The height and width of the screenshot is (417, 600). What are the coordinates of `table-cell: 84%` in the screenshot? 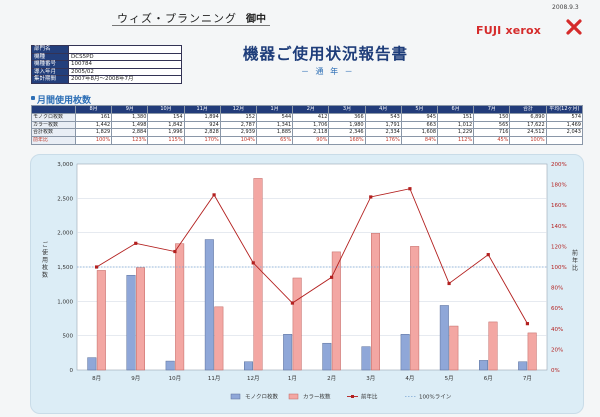 It's located at (419, 140).